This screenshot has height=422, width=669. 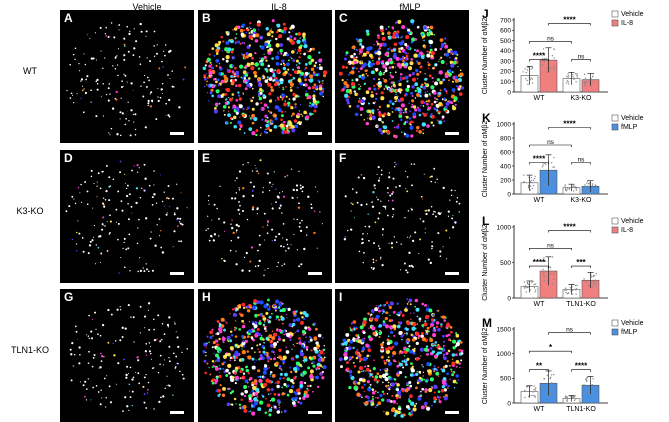 I want to click on significance-label: ns, so click(x=551, y=142).